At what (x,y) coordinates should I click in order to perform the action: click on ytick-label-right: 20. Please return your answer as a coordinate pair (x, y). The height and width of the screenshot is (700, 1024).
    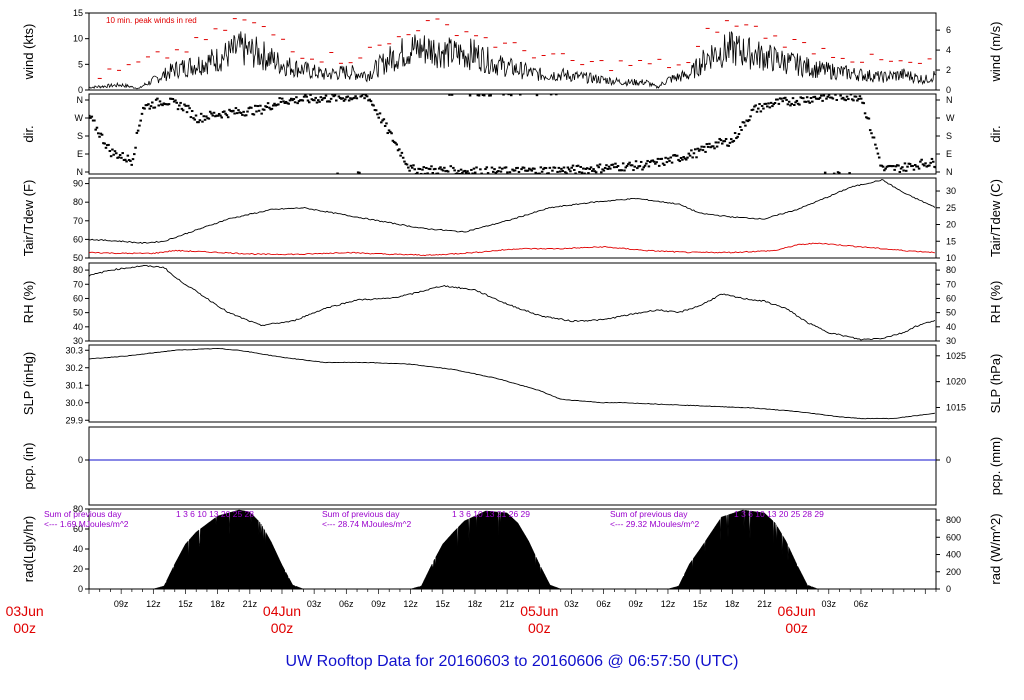
    Looking at the image, I should click on (951, 225).